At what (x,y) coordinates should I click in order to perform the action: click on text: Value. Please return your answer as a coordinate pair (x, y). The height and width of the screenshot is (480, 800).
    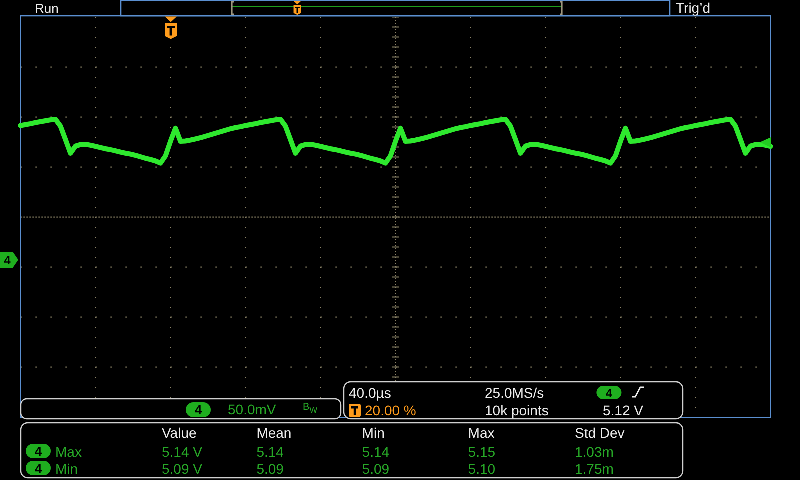
    Looking at the image, I should click on (179, 433).